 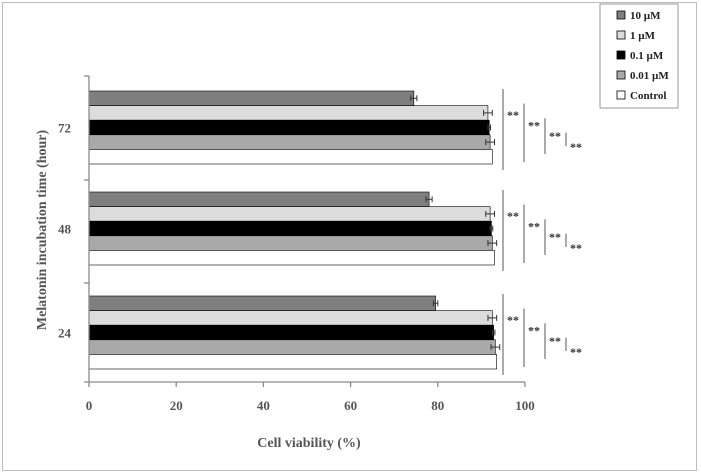 What do you see at coordinates (291, 332) in the screenshot?
I see `bar-24h-0.1M` at bounding box center [291, 332].